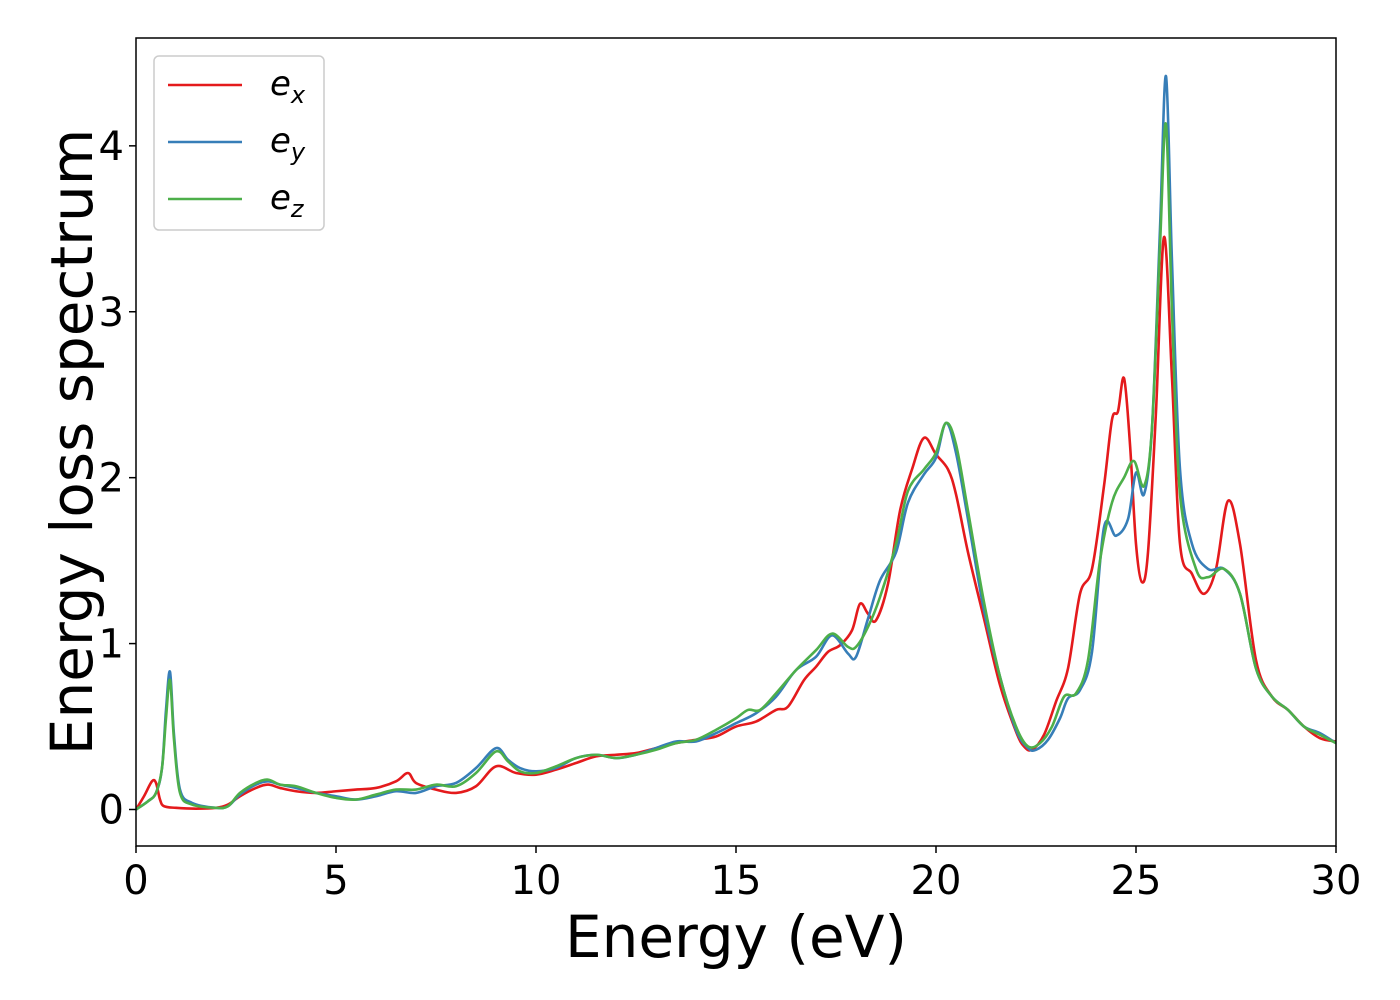 This screenshot has height=1000, width=1400. What do you see at coordinates (1136, 881) in the screenshot?
I see `x-tick-label: 25` at bounding box center [1136, 881].